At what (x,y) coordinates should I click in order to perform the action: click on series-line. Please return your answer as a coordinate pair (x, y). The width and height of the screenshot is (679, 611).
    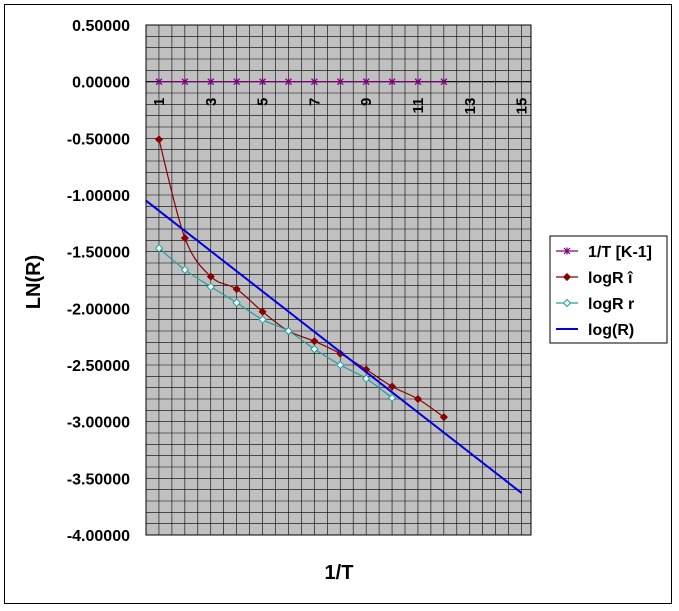
    Looking at the image, I should click on (275, 323).